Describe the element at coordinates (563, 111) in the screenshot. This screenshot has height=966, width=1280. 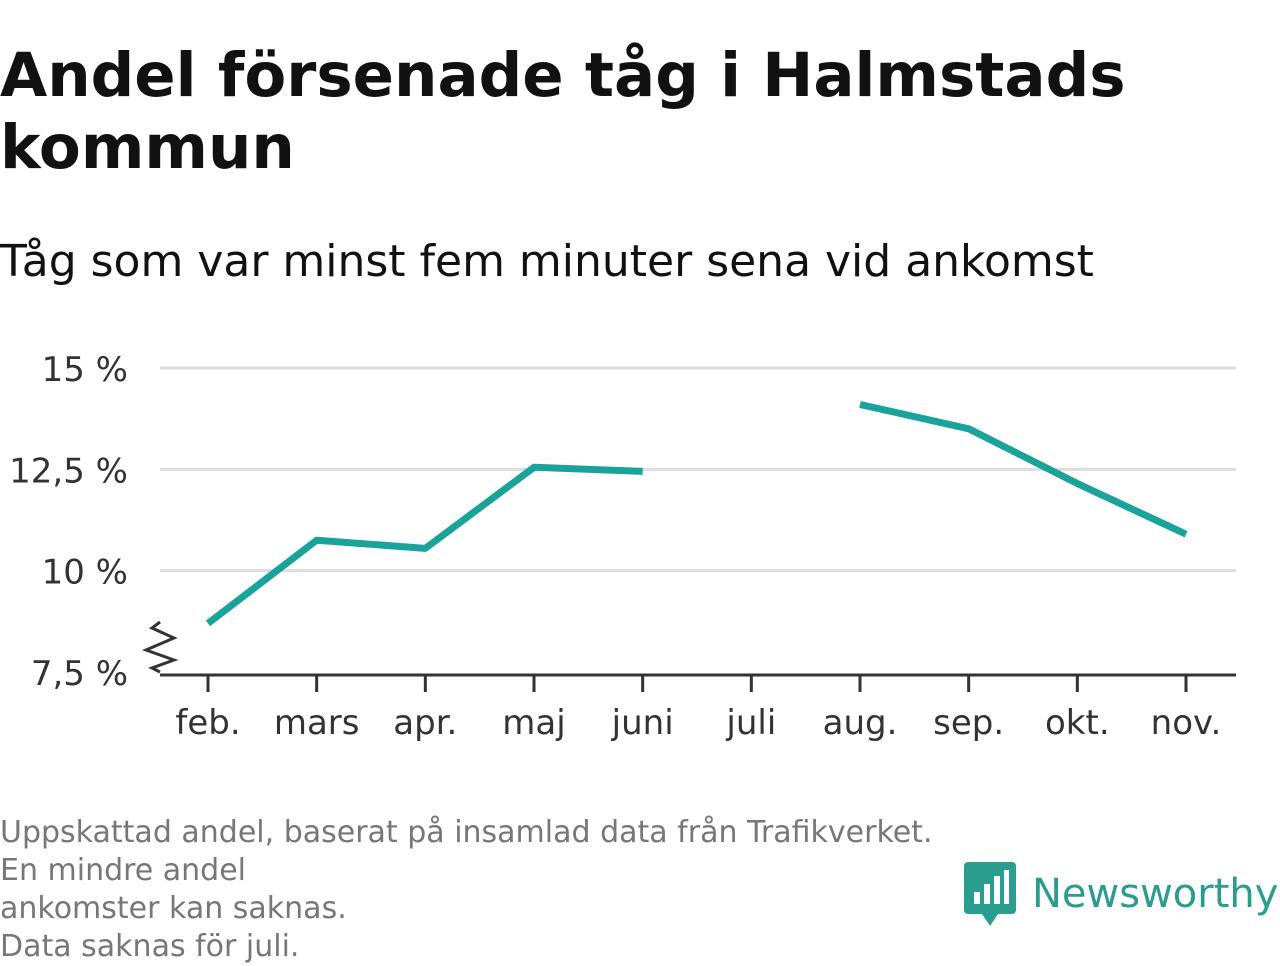
I see `chart-title: Andel försenade tåg i Halmstads kommun` at that location.